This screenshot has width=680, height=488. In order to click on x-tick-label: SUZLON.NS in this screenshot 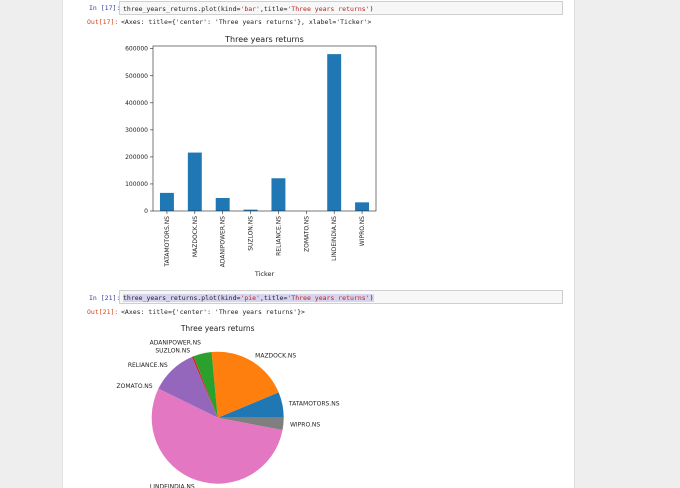, I will do `click(251, 233)`.